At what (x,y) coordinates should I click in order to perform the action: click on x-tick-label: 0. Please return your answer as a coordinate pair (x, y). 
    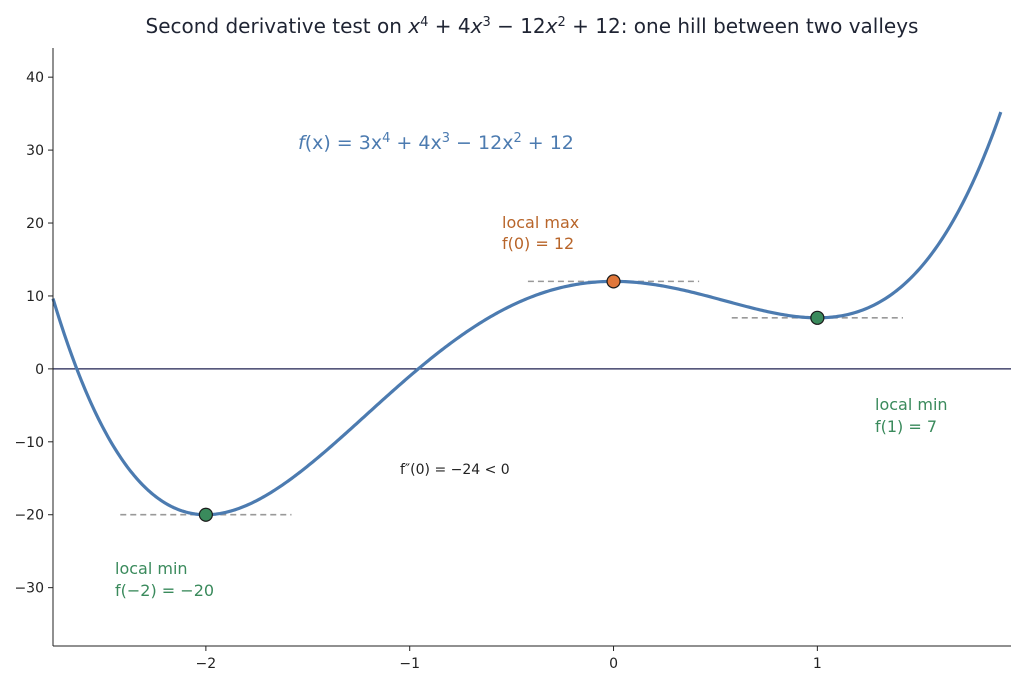
    Looking at the image, I should click on (613, 664).